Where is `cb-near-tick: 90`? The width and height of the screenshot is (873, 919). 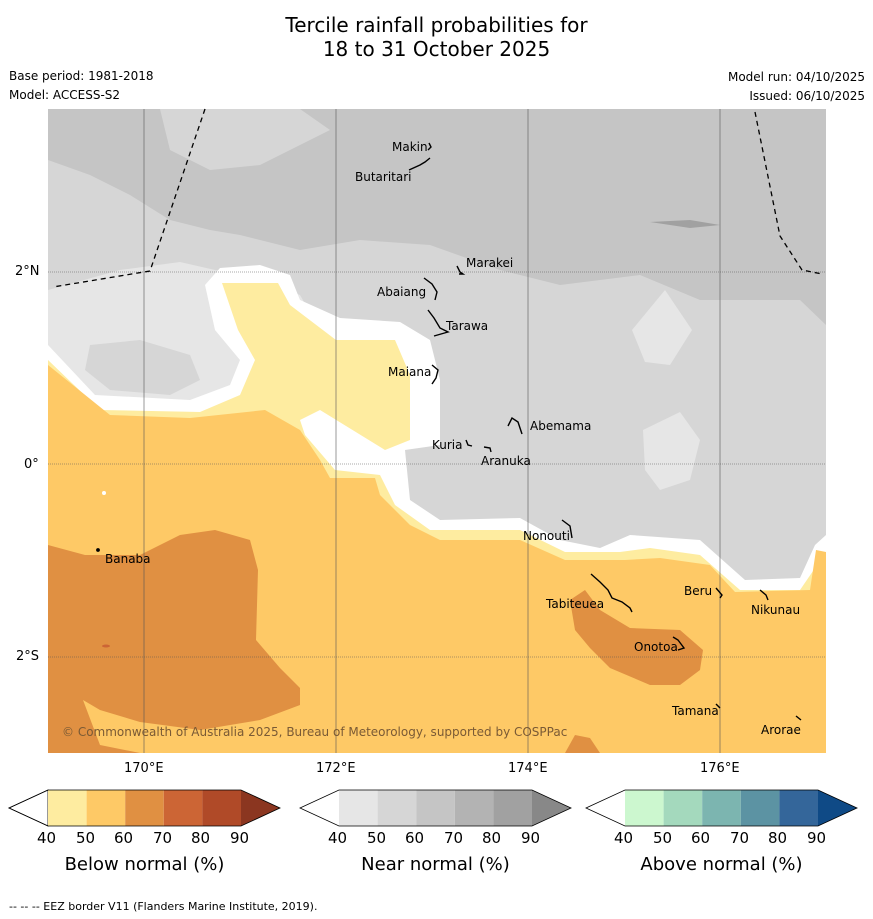 cb-near-tick: 90 is located at coordinates (531, 838).